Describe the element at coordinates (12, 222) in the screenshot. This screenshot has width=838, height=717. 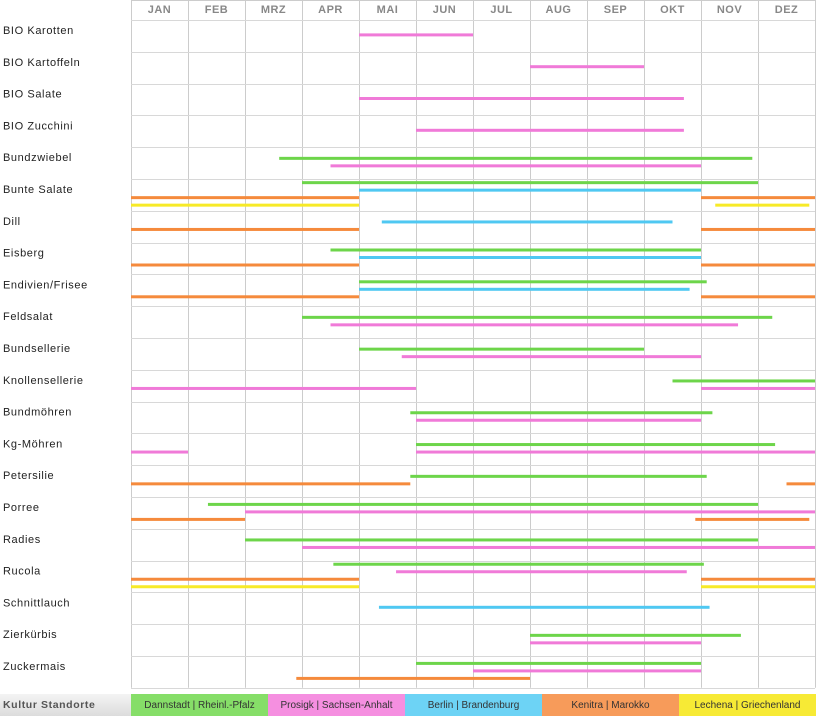
I see `crop-label: Dill` at that location.